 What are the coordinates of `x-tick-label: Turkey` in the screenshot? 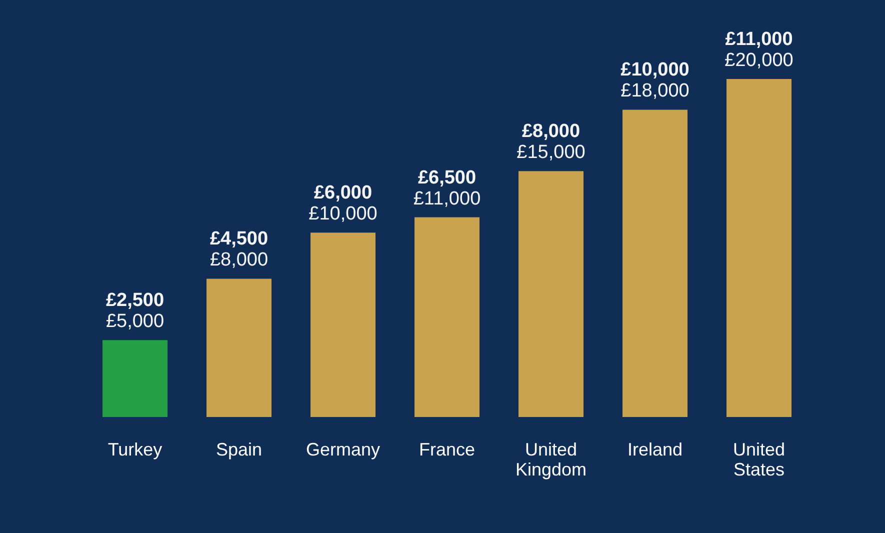 It's located at (135, 450).